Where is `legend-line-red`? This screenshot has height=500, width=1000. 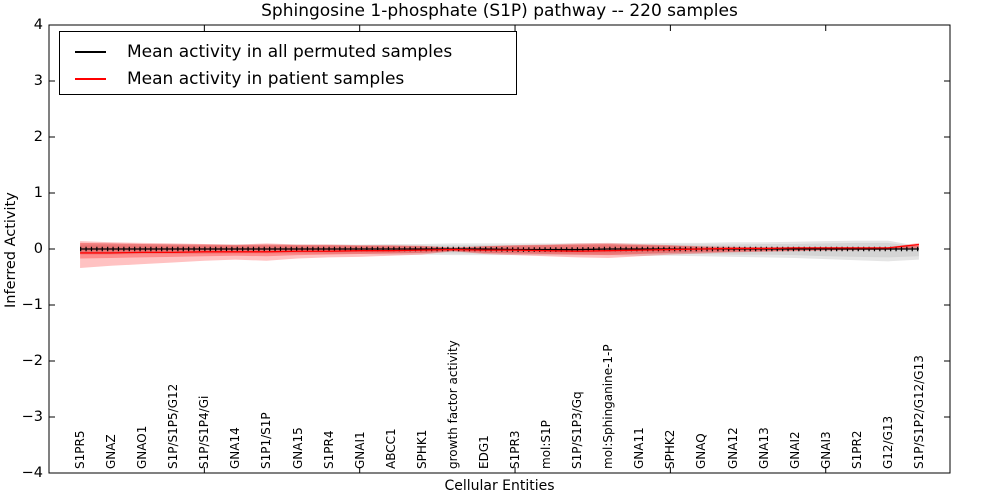
legend-line-red is located at coordinates (90, 79).